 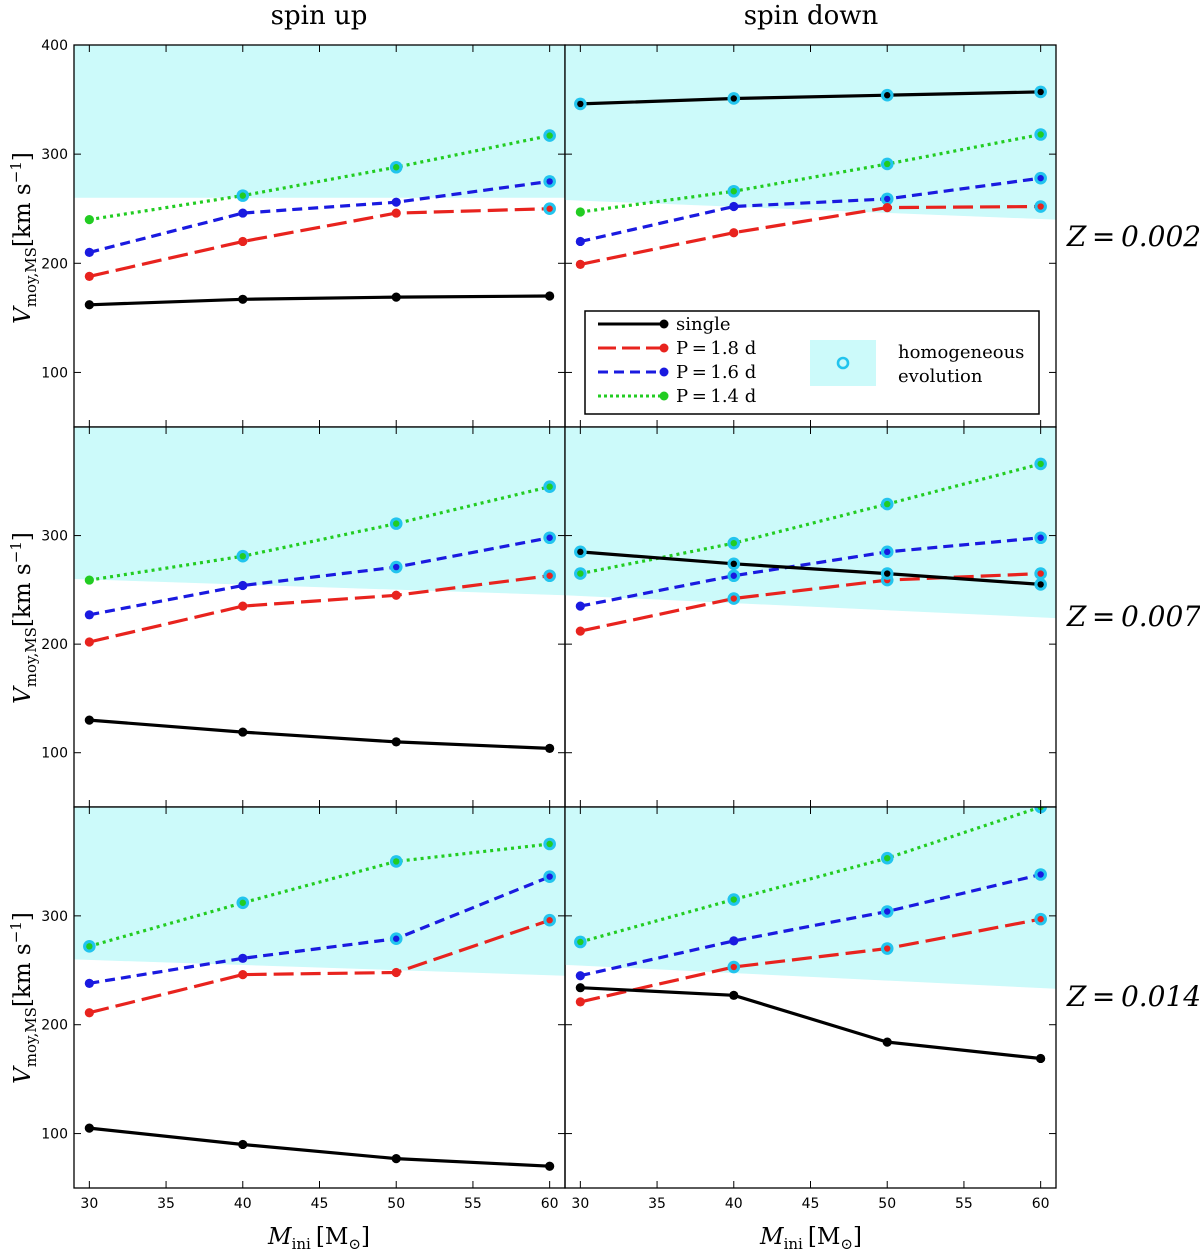 I want to click on panel-r1-c0: 100 200 300, so click(x=303, y=617).